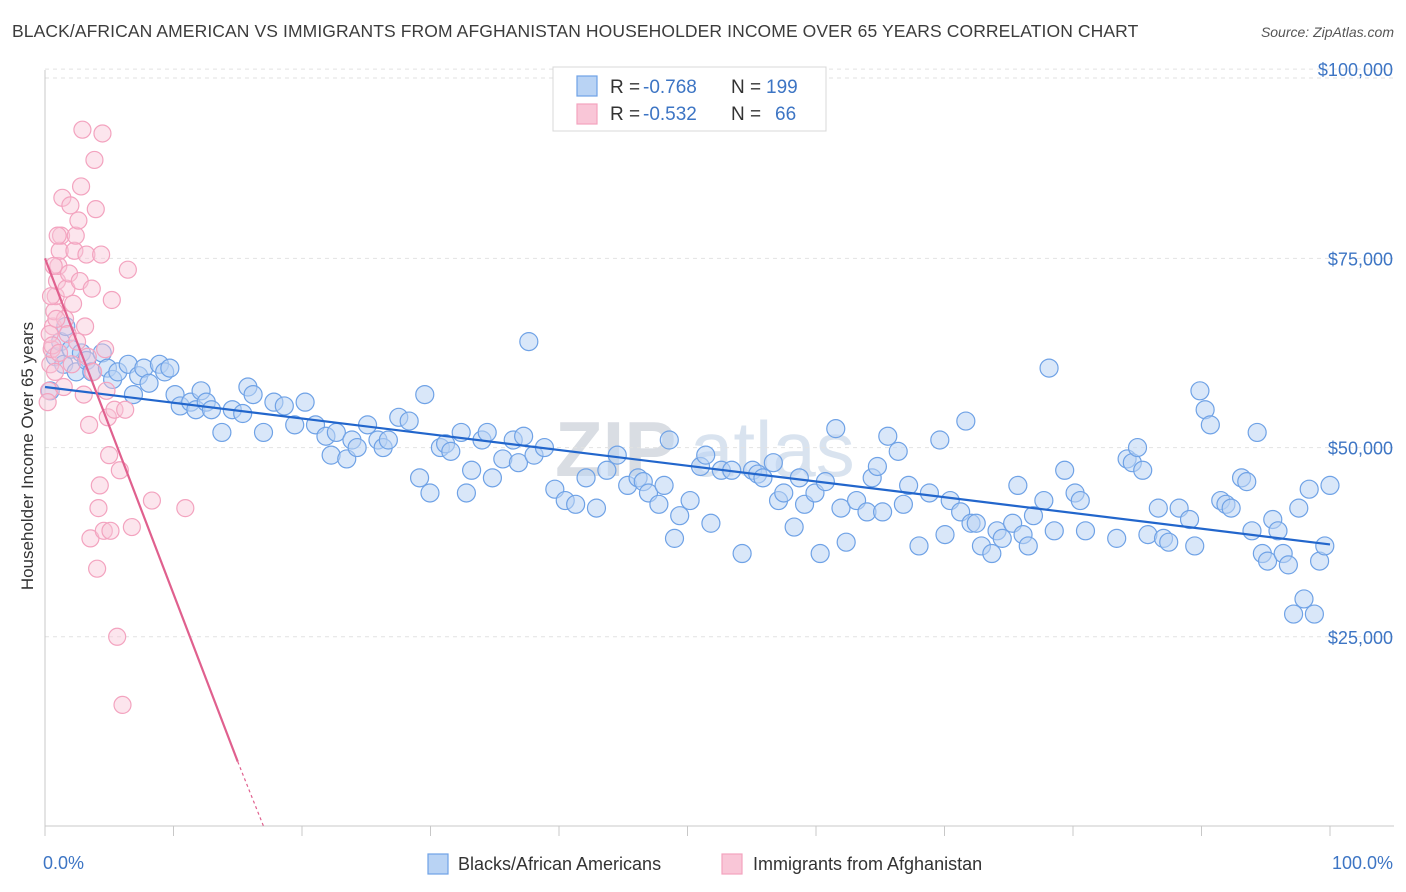  I want to click on legend-r-value-1: -0.768, so click(670, 87).